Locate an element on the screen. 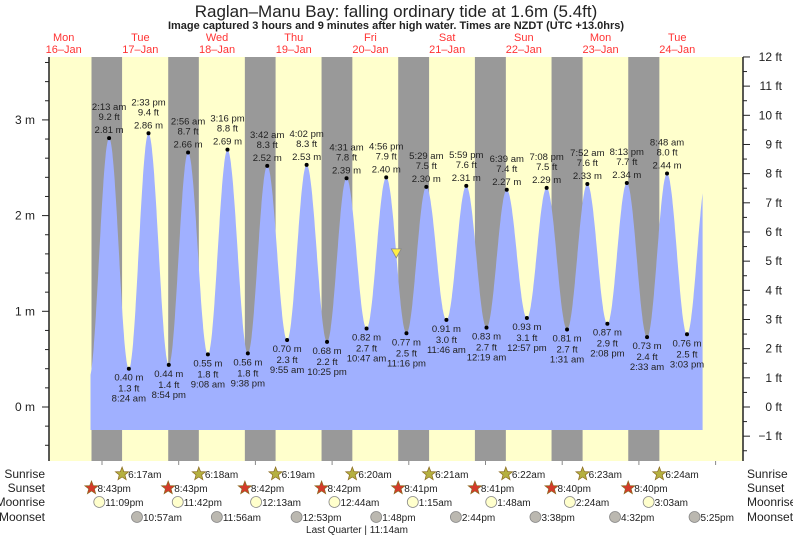 Image resolution: width=793 pixels, height=542 pixels. high-ft: 7.5 ft is located at coordinates (546, 167).